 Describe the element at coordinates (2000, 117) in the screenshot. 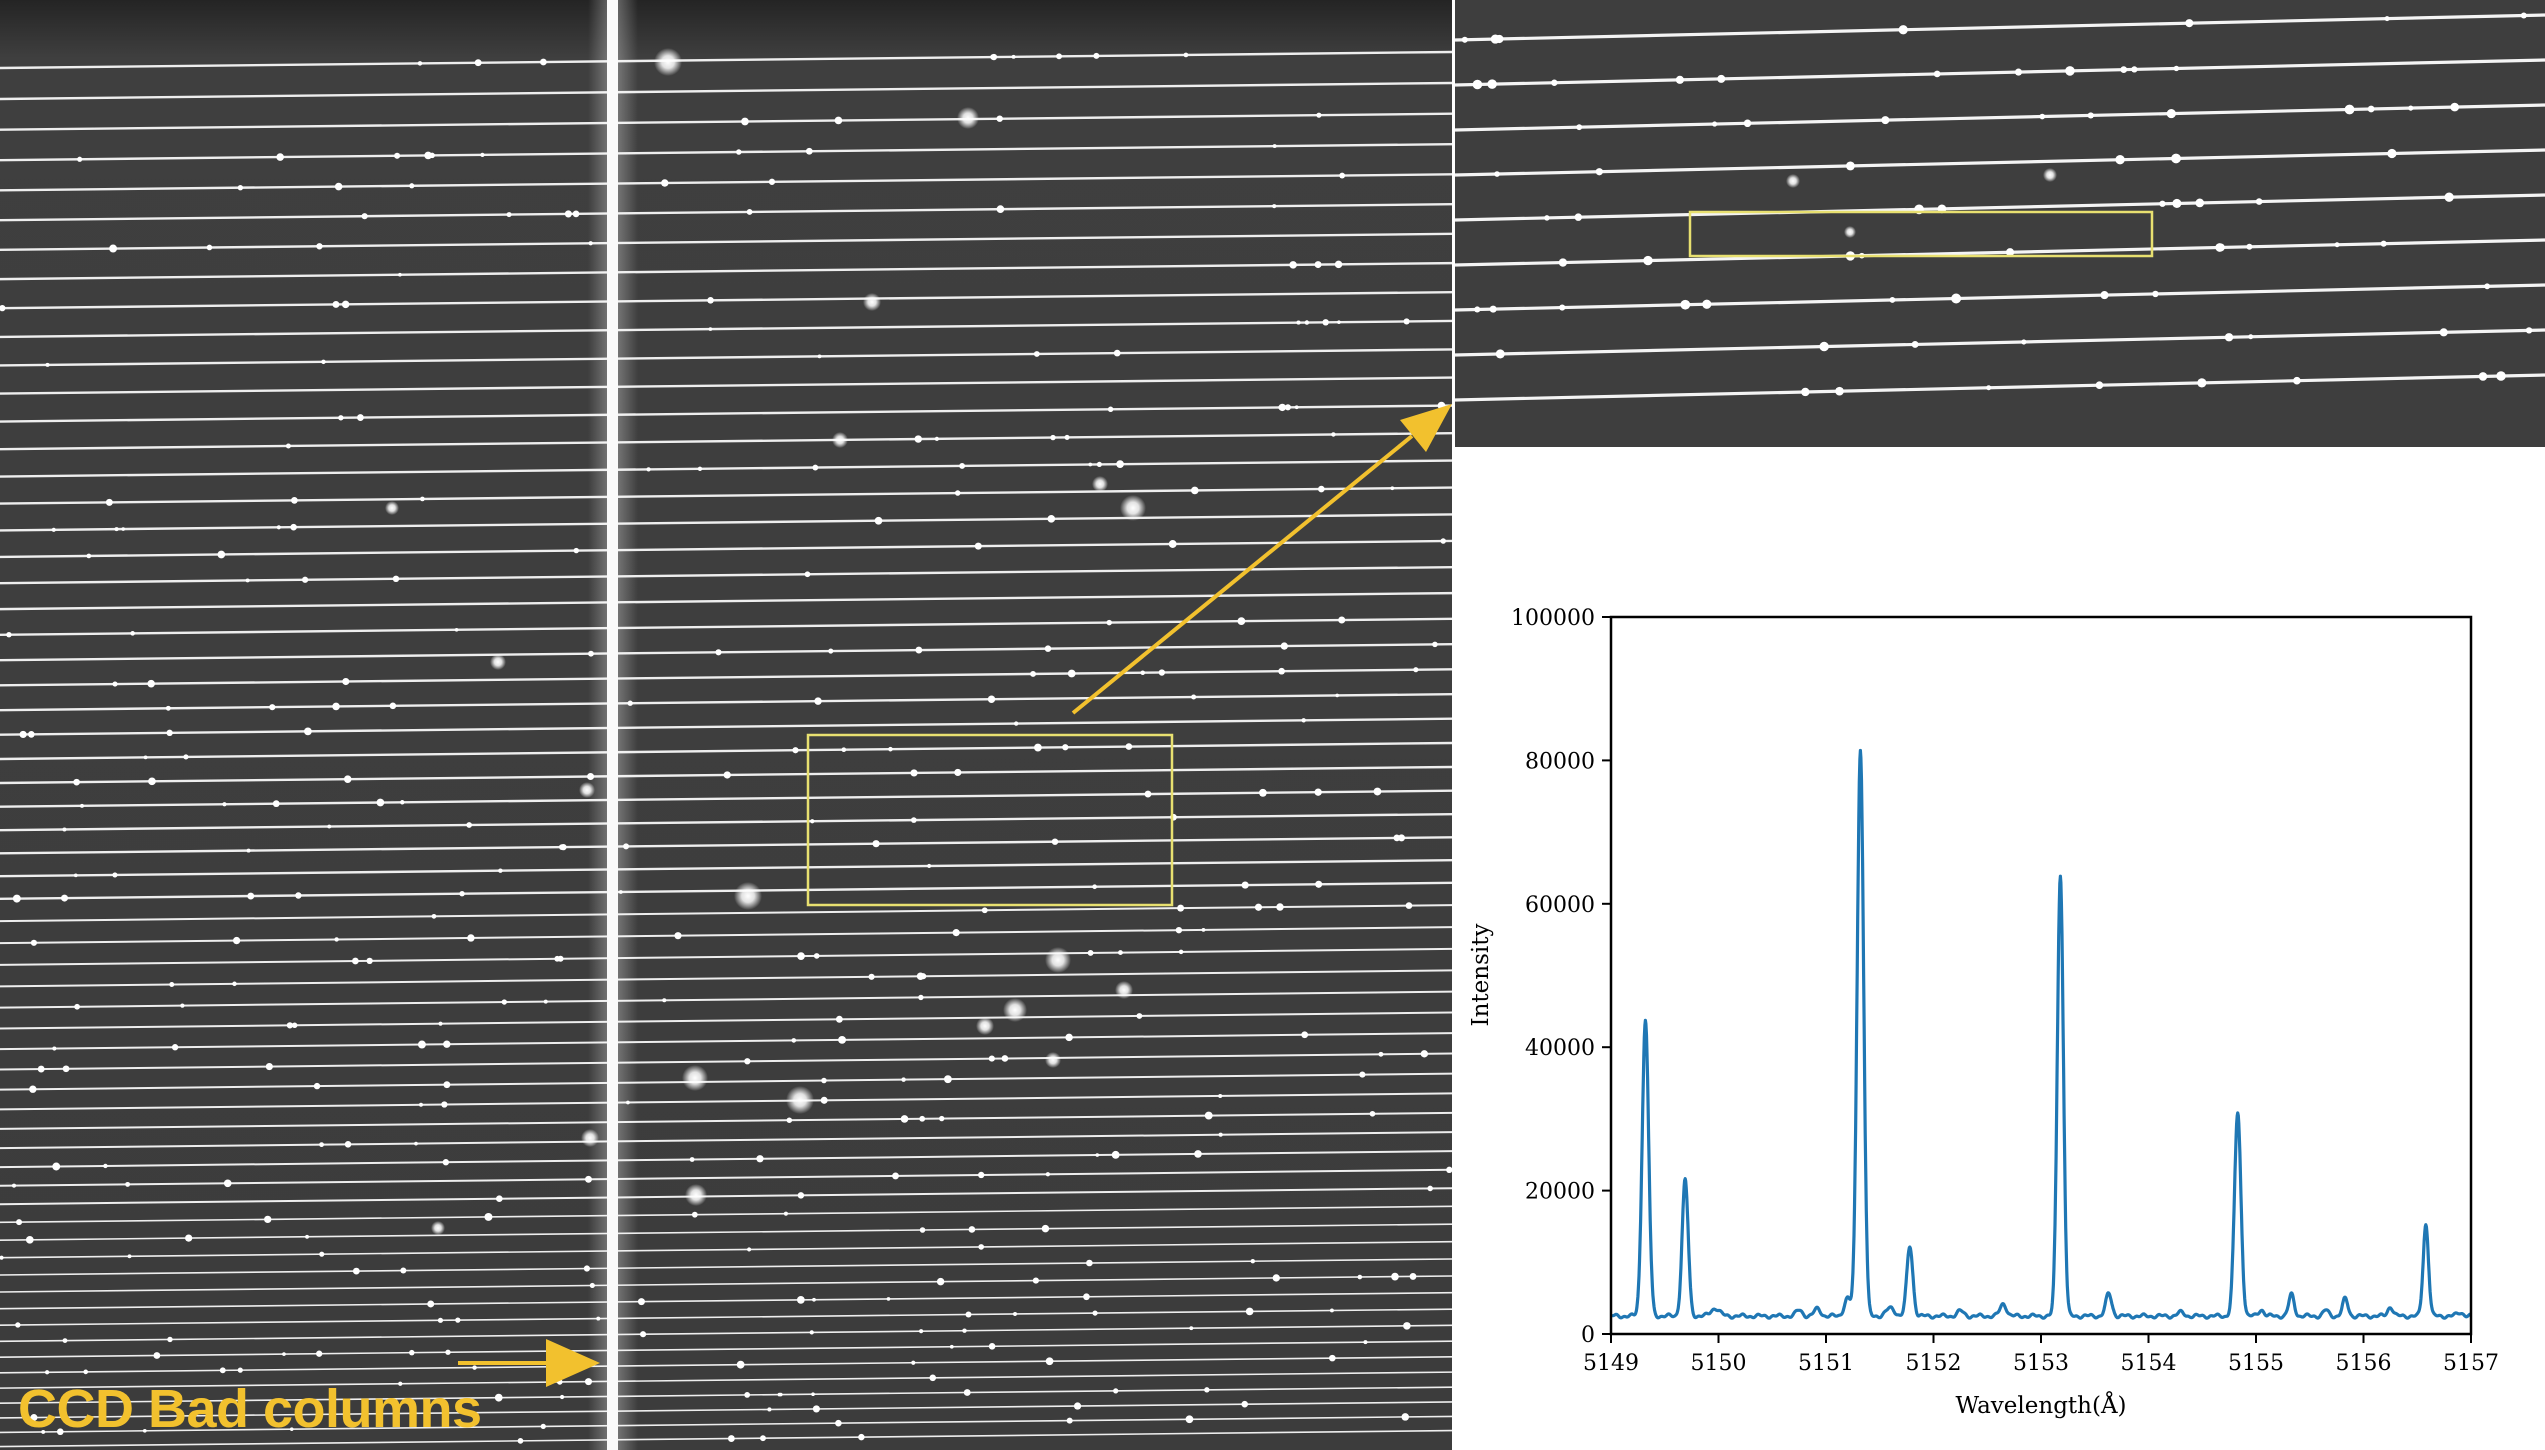

I see `zoom-trace` at that location.